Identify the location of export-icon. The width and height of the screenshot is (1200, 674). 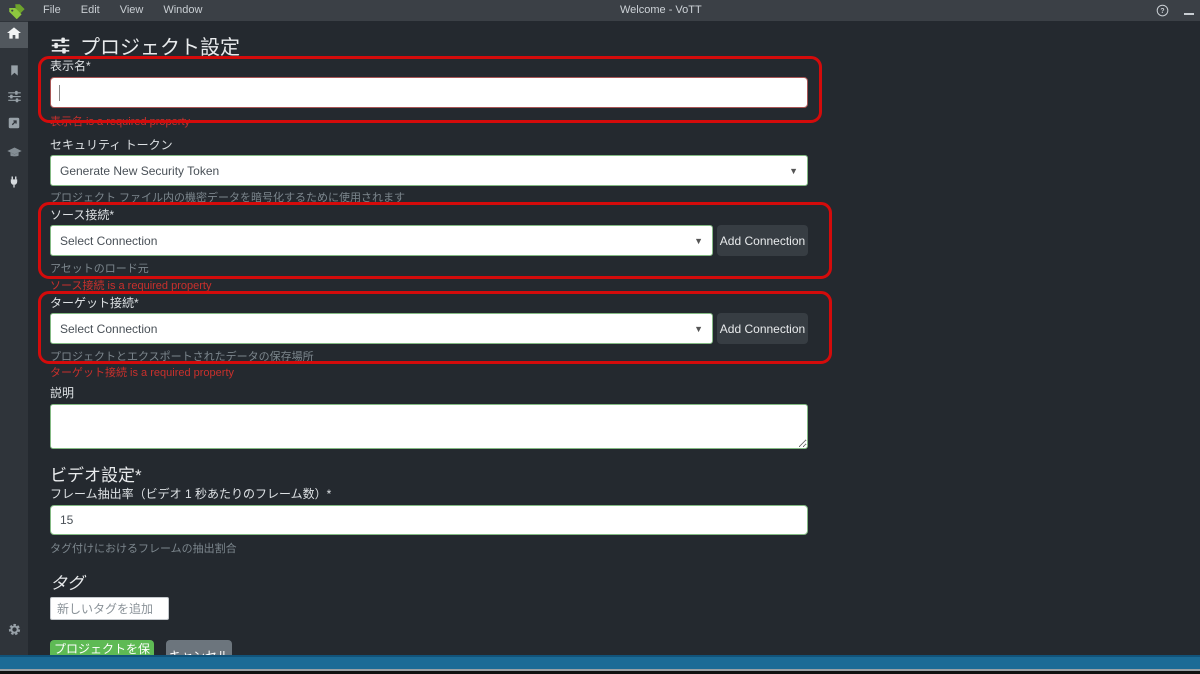
(14, 125).